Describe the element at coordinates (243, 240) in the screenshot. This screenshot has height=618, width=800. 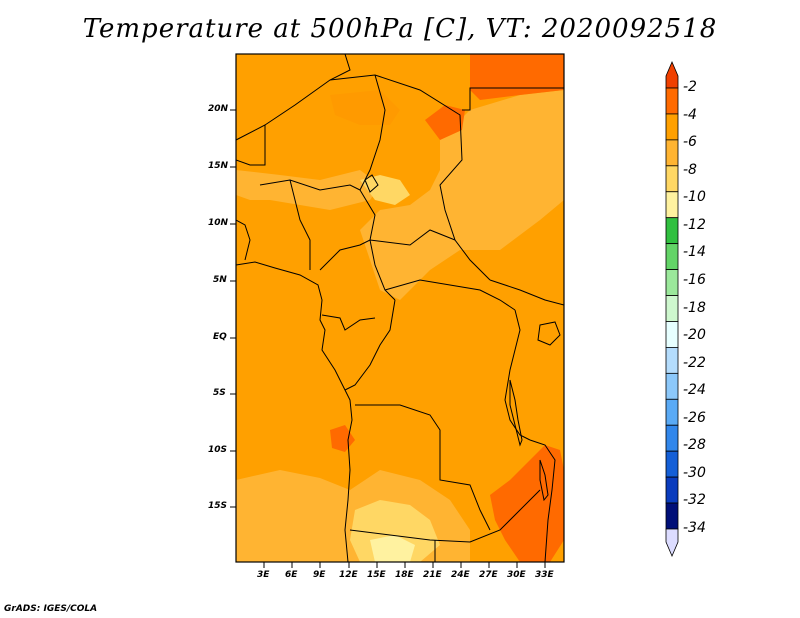
I see `border-ghana` at that location.